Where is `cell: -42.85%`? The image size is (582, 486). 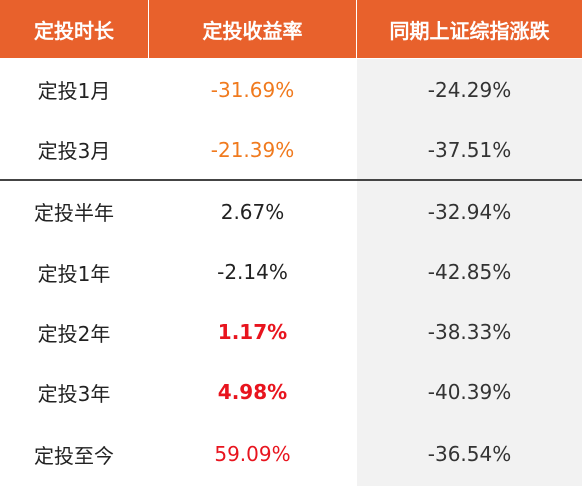 cell: -42.85% is located at coordinates (469, 272).